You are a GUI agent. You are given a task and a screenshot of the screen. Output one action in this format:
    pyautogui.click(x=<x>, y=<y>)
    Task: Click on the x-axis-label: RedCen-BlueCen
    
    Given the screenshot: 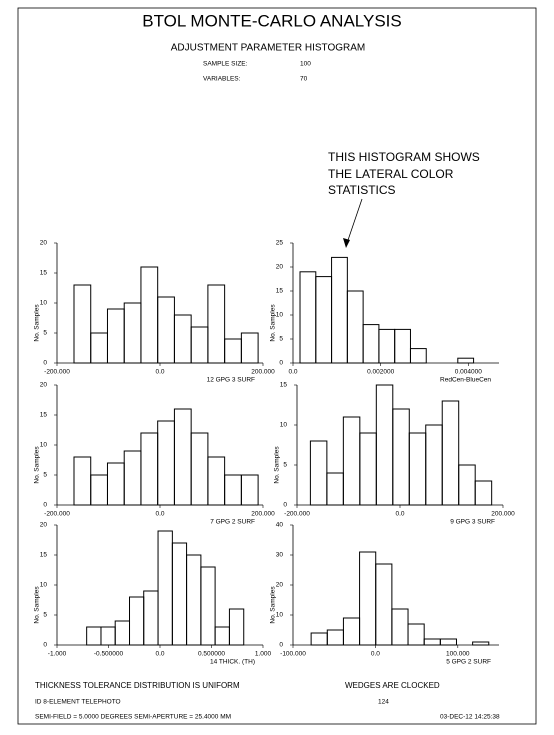 What is the action you would take?
    pyautogui.click(x=465, y=380)
    